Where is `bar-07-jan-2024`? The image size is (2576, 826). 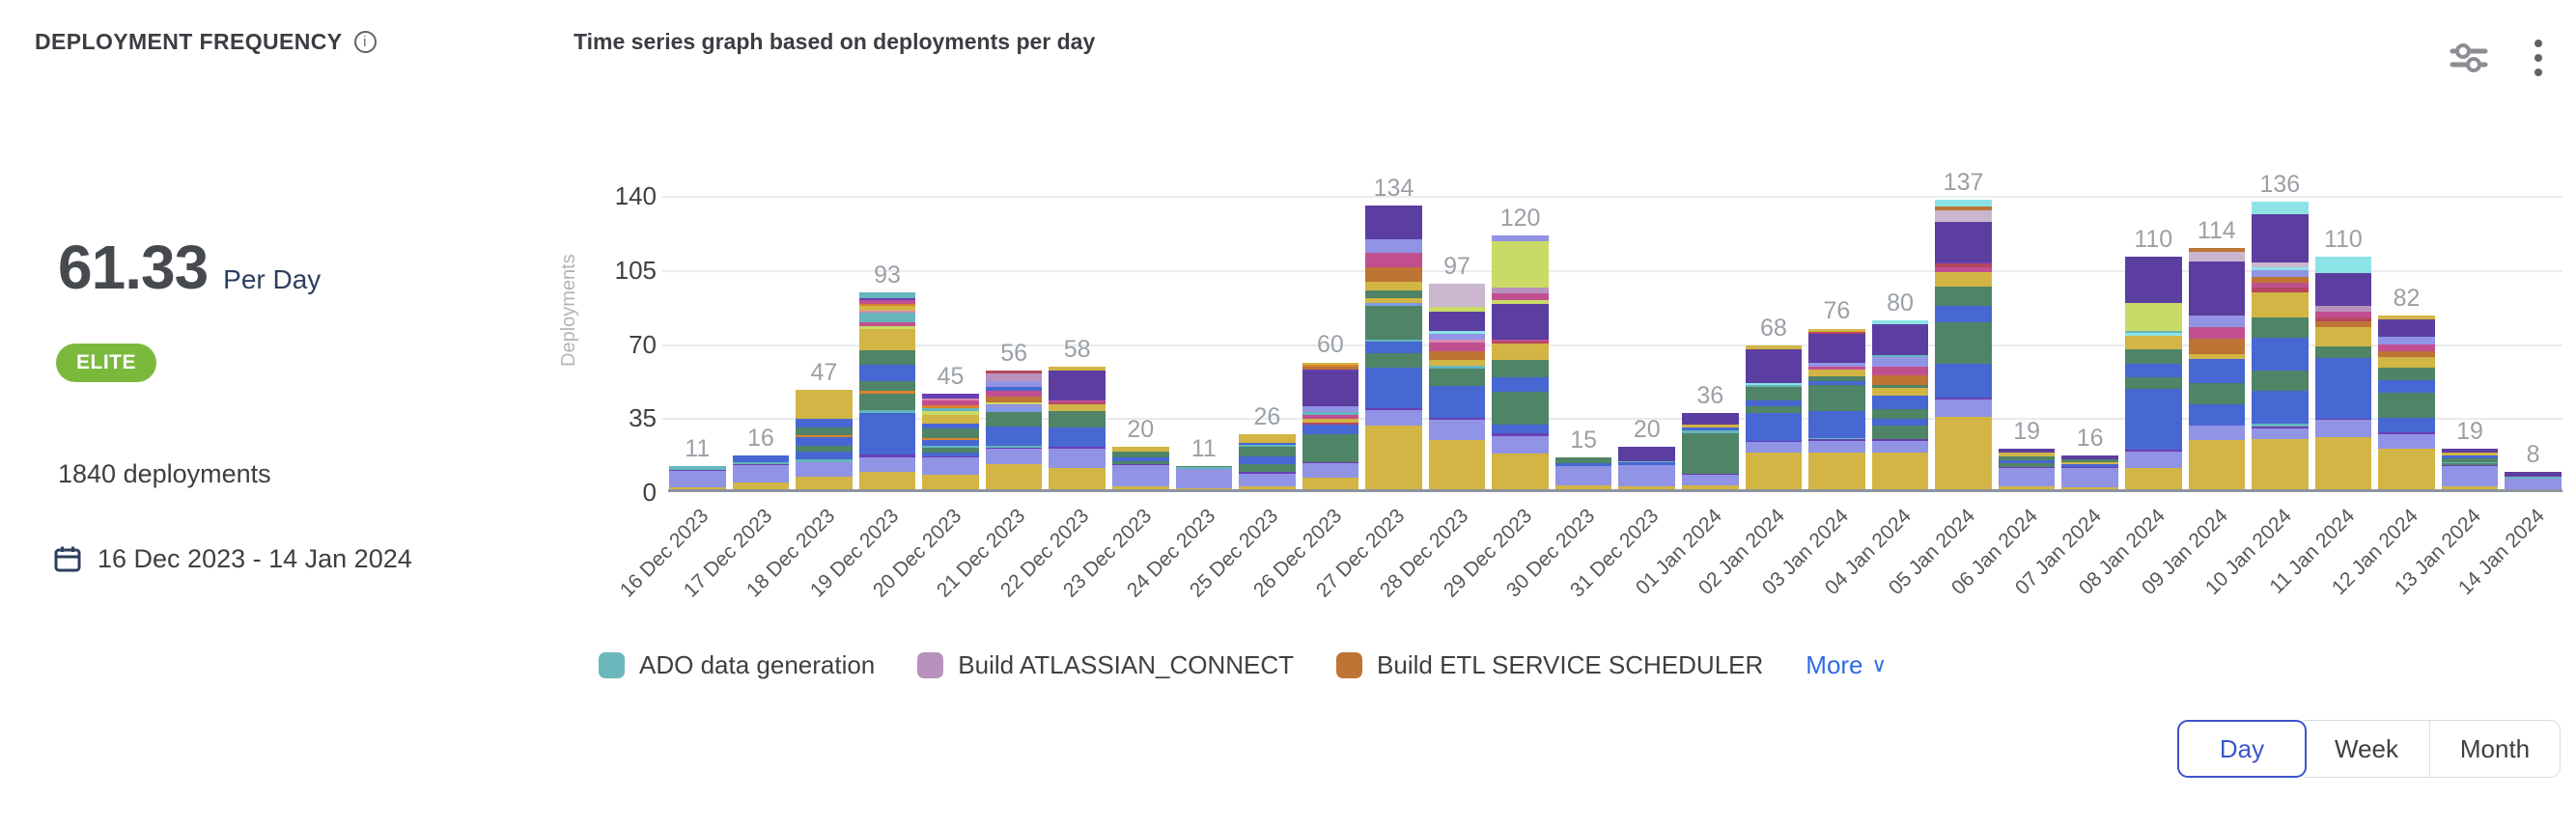 bar-07-jan-2024 is located at coordinates (2089, 471).